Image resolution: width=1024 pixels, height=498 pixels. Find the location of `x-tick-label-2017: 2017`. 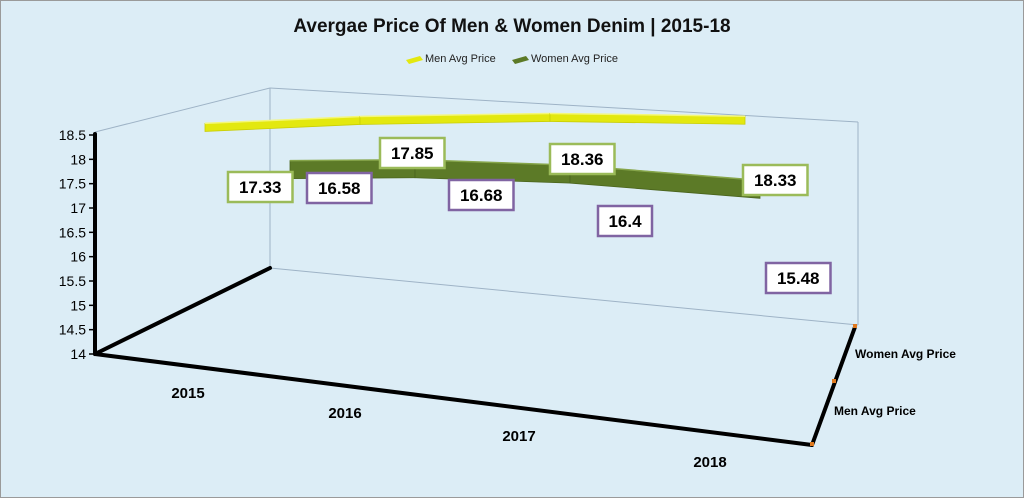

x-tick-label-2017: 2017 is located at coordinates (518, 436).